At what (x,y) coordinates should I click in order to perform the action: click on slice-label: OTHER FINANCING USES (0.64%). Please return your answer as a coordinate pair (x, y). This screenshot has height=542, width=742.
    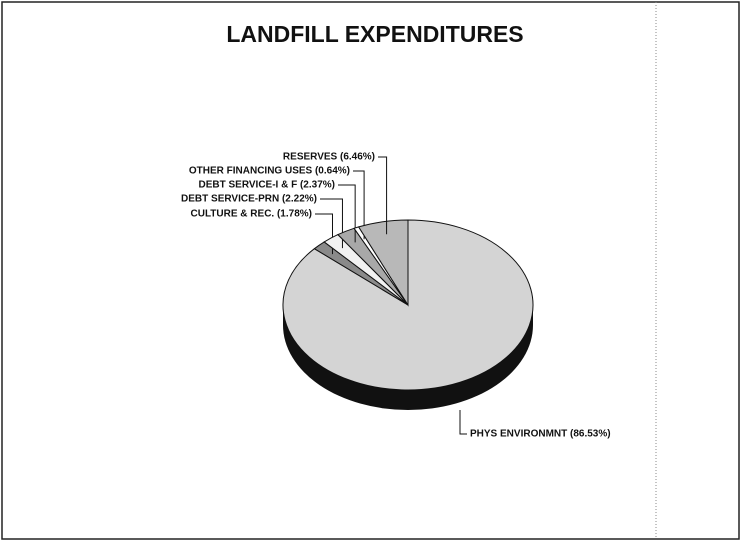
    Looking at the image, I should click on (269, 171).